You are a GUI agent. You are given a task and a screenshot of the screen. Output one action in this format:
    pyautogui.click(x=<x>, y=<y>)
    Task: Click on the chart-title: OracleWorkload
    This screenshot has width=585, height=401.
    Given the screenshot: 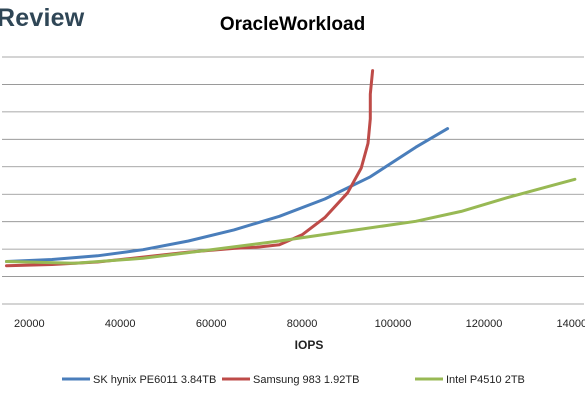 What is the action you would take?
    pyautogui.click(x=292, y=24)
    